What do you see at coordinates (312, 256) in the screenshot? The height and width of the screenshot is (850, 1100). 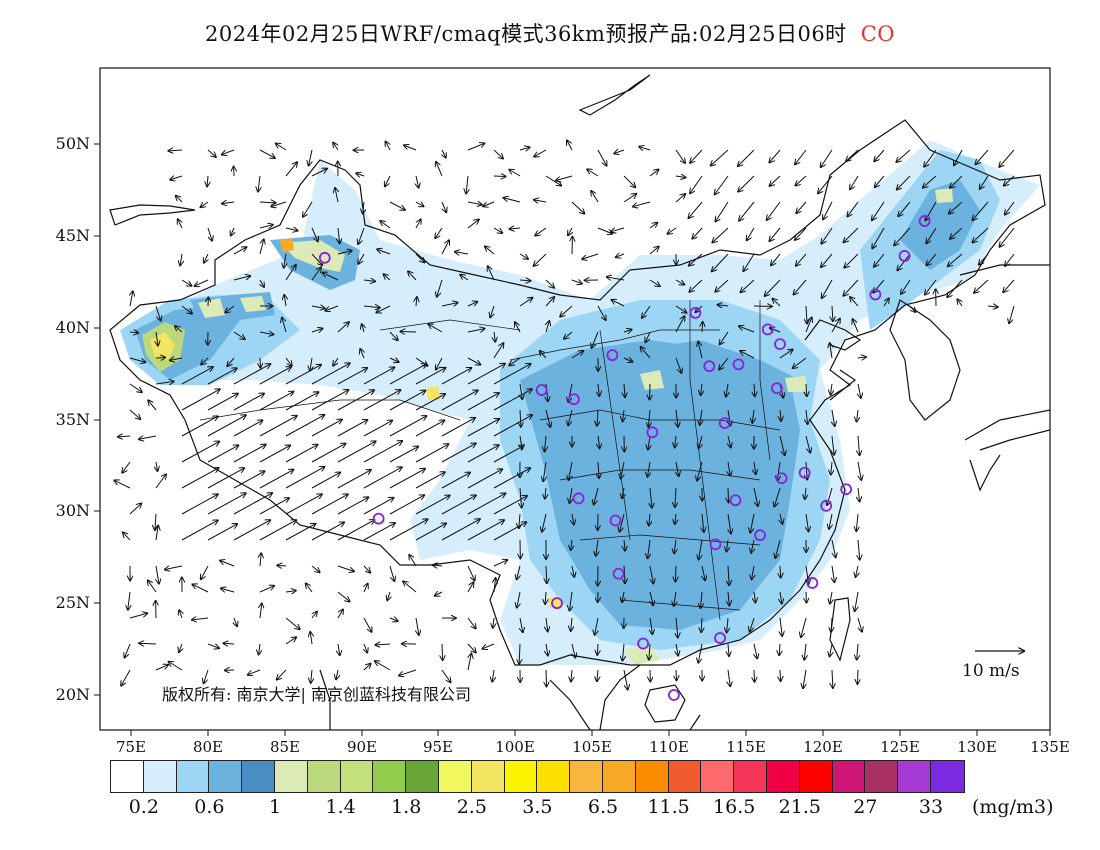 I see `urumqi-high` at bounding box center [312, 256].